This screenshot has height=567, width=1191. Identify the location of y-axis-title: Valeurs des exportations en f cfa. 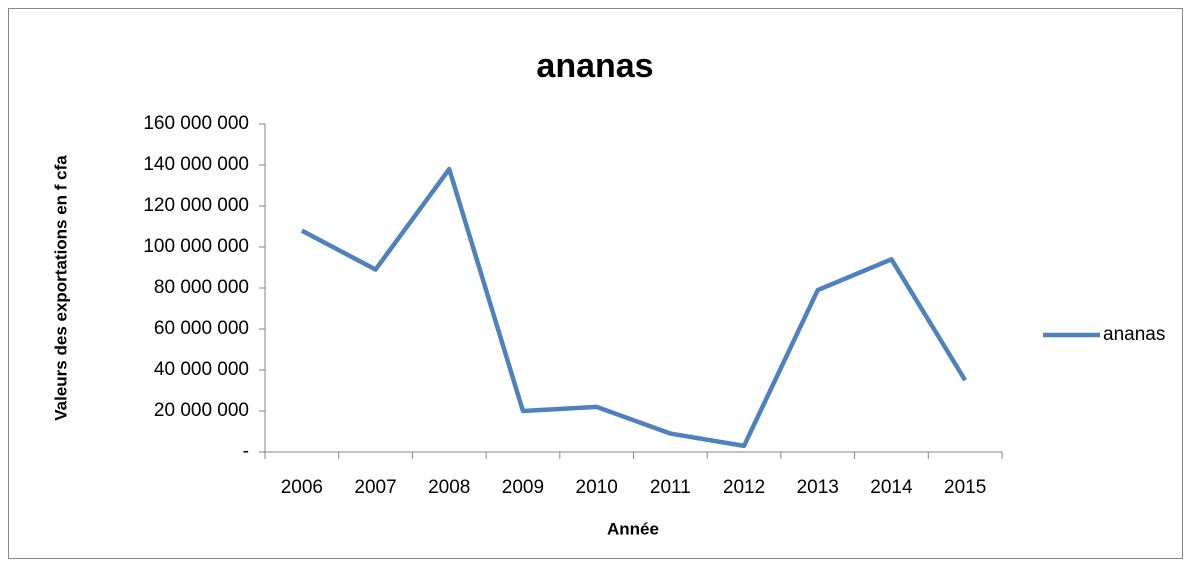
(60, 288).